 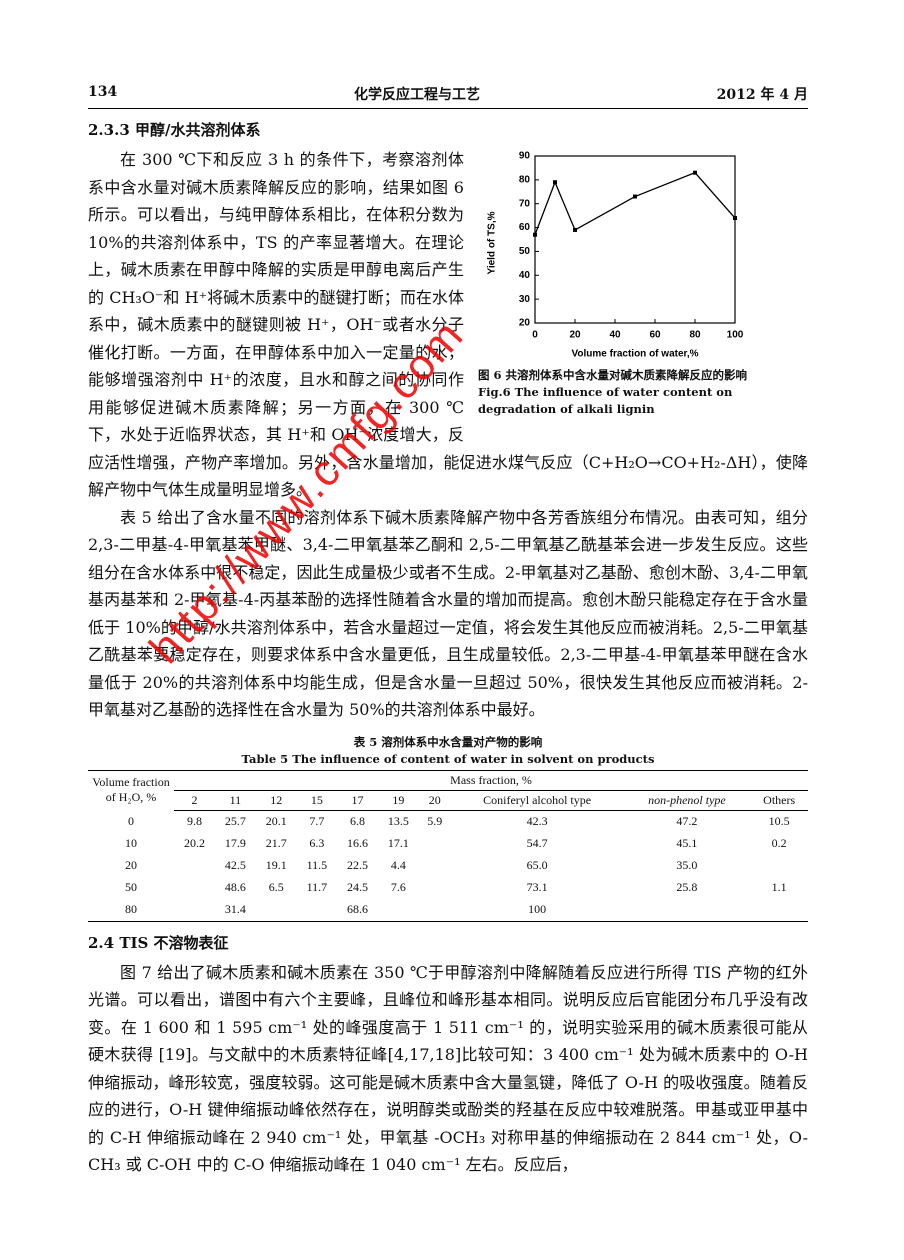 I want to click on table-cell: 13.5, so click(x=398, y=821).